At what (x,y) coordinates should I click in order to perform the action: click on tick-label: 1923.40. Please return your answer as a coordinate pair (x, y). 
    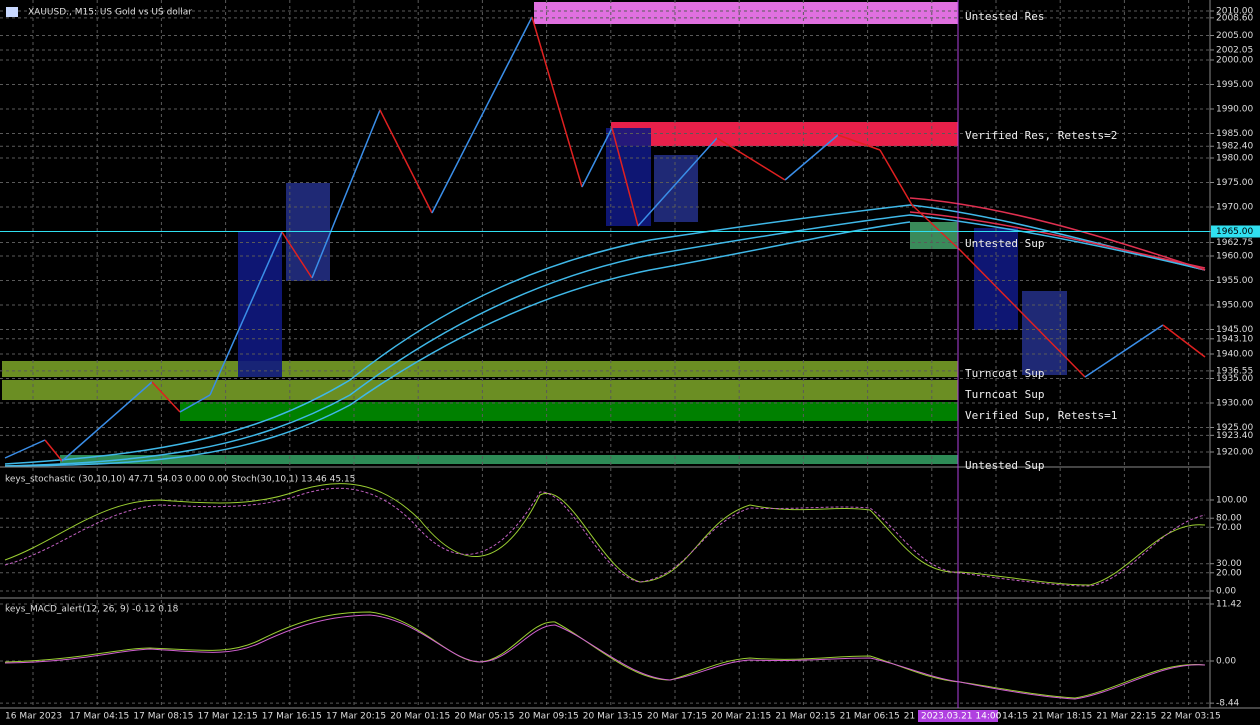
    Looking at the image, I should click on (1234, 436).